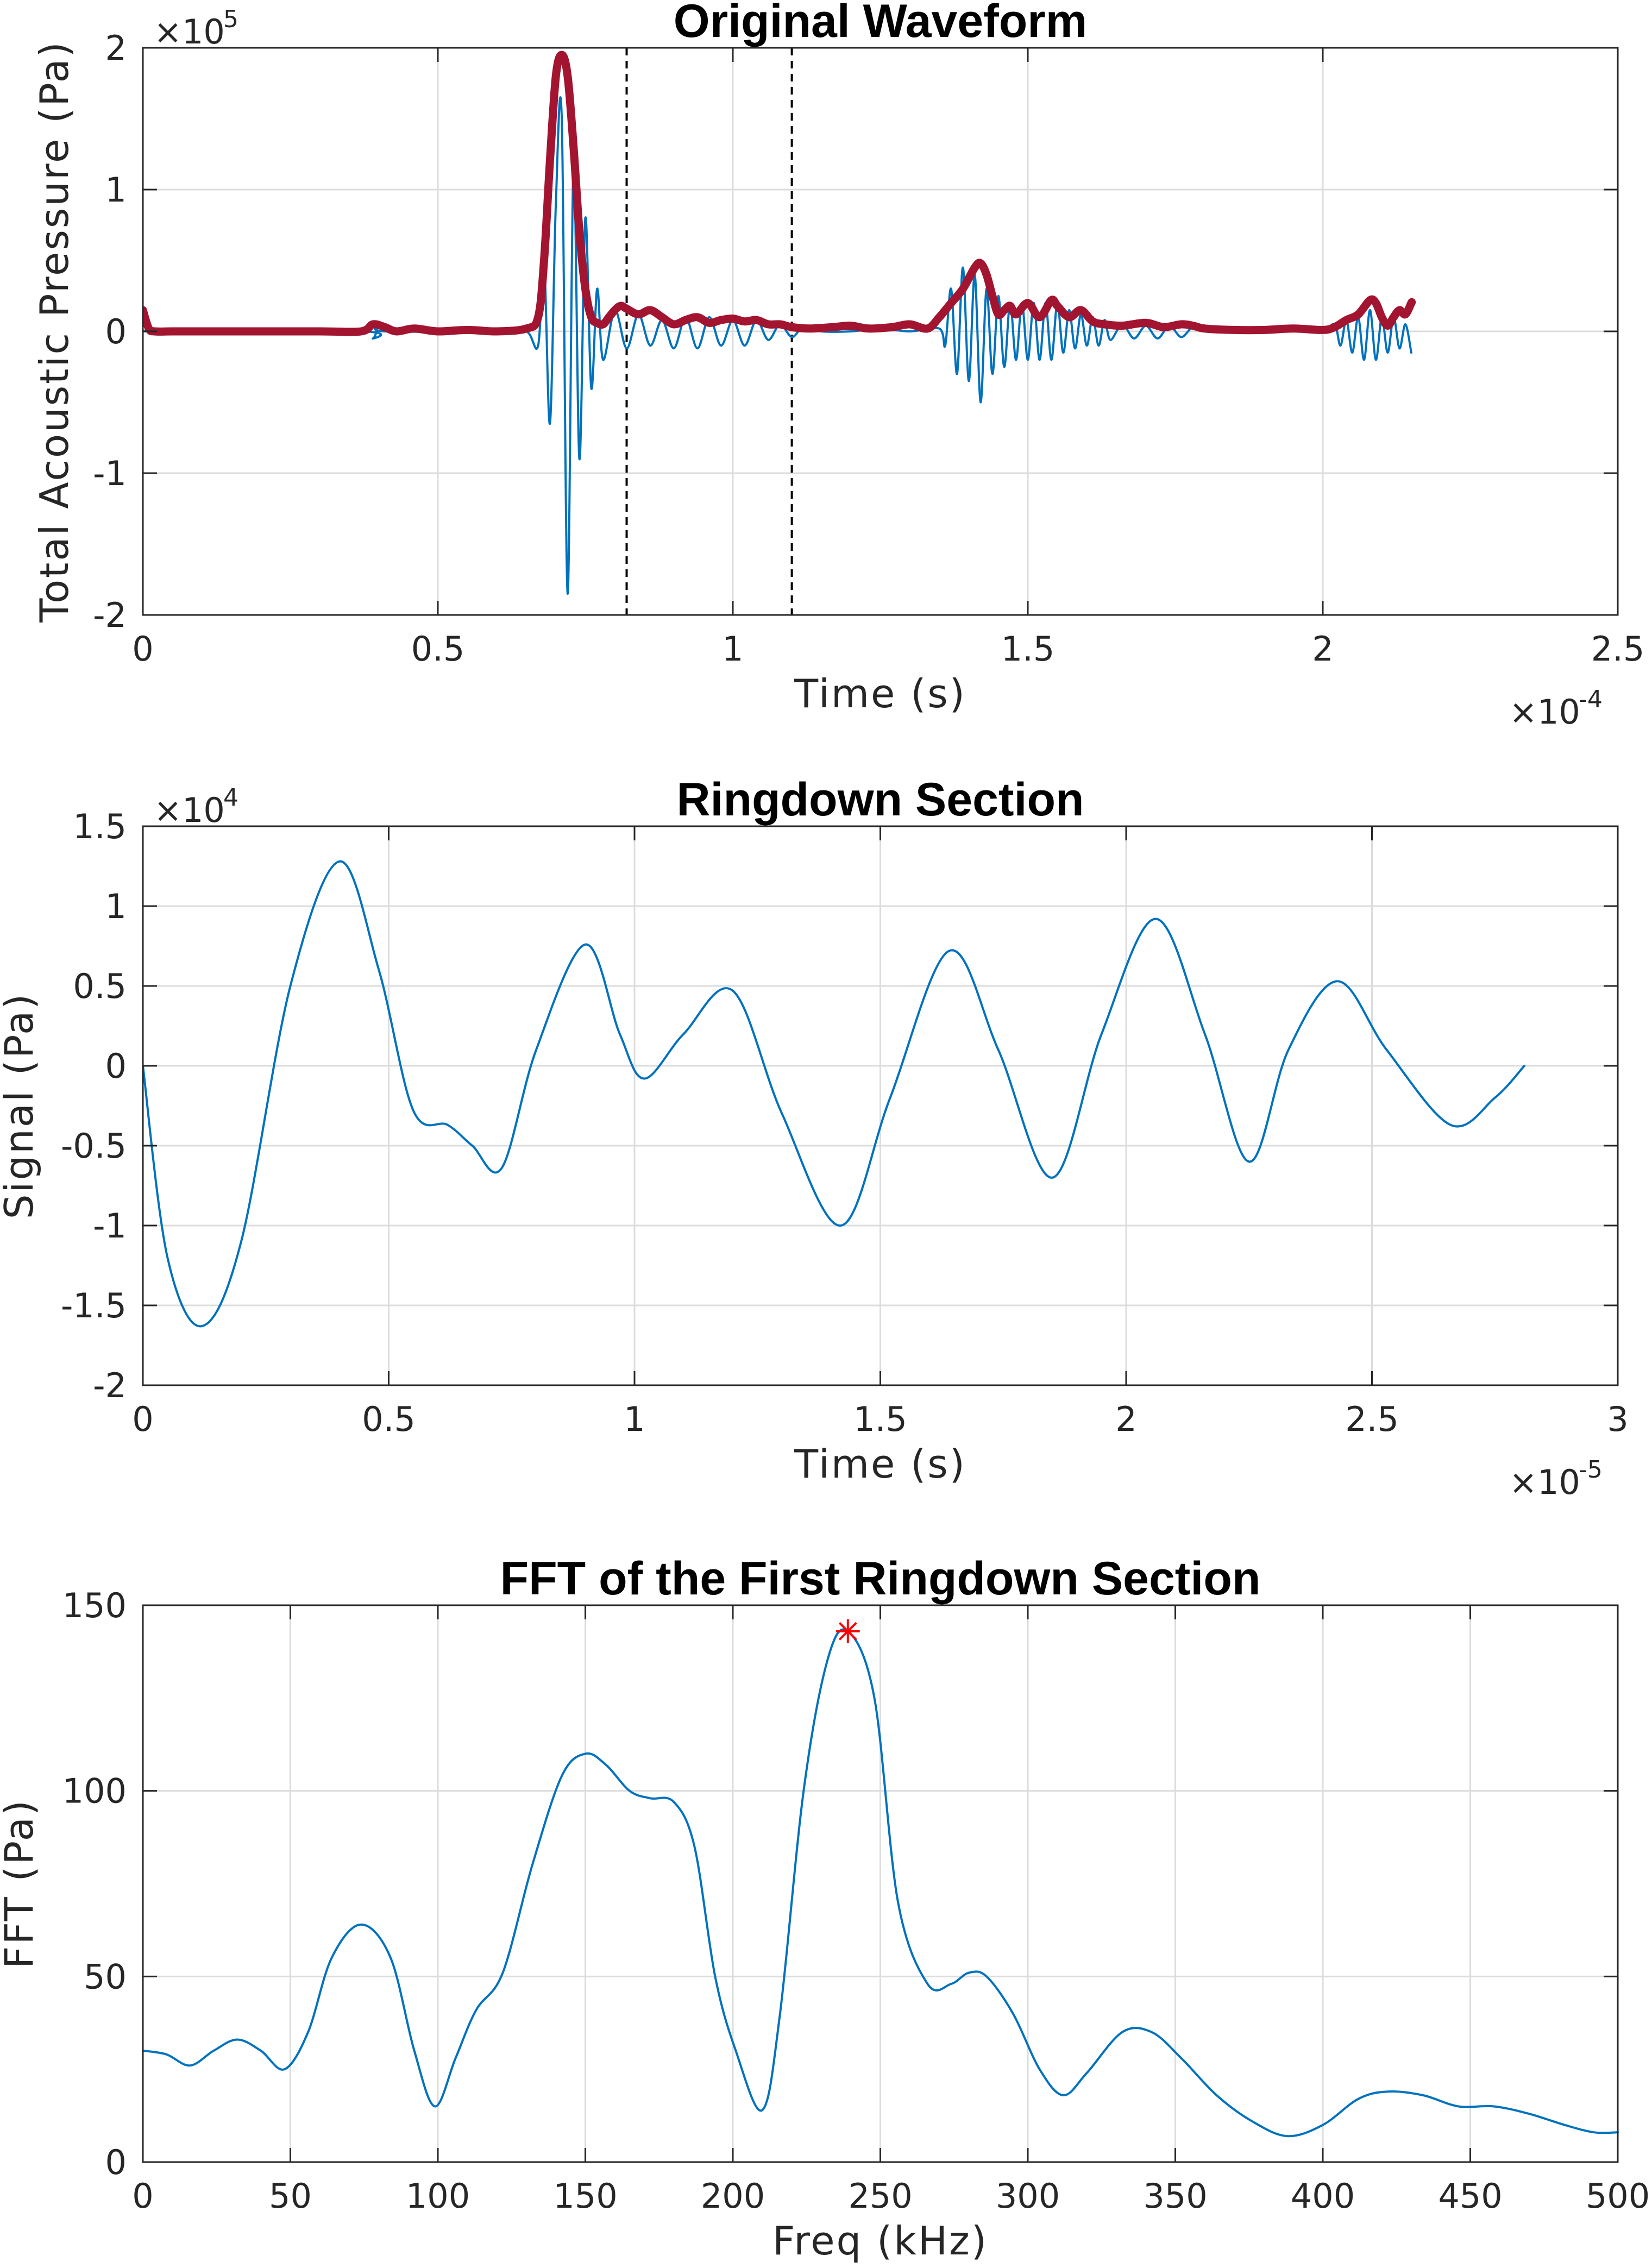 The height and width of the screenshot is (2268, 1652). Describe the element at coordinates (100, 827) in the screenshot. I see `y-tick-label: 1.5` at that location.